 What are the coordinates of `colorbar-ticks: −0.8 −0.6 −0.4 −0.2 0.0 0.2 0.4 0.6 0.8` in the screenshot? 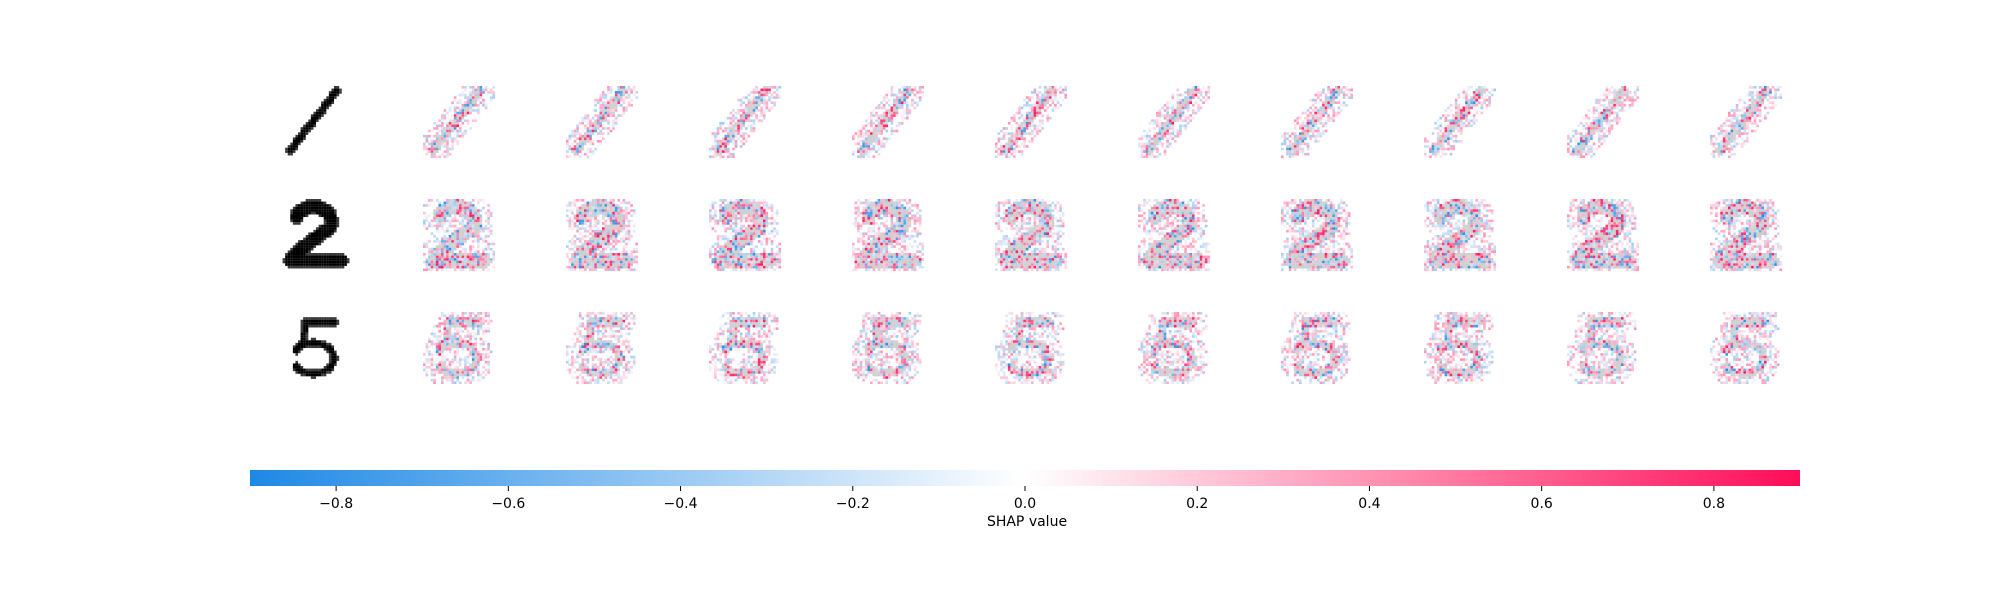 It's located at (1022, 499).